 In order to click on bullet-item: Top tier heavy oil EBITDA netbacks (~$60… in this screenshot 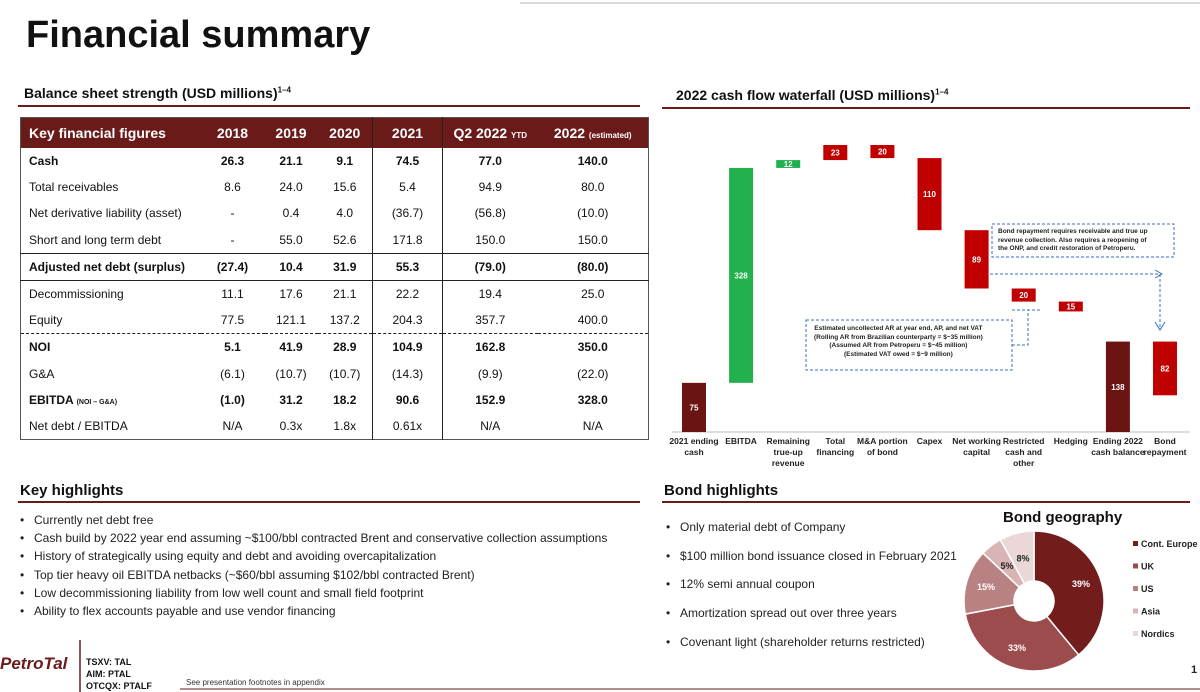, I will do `click(313, 575)`.